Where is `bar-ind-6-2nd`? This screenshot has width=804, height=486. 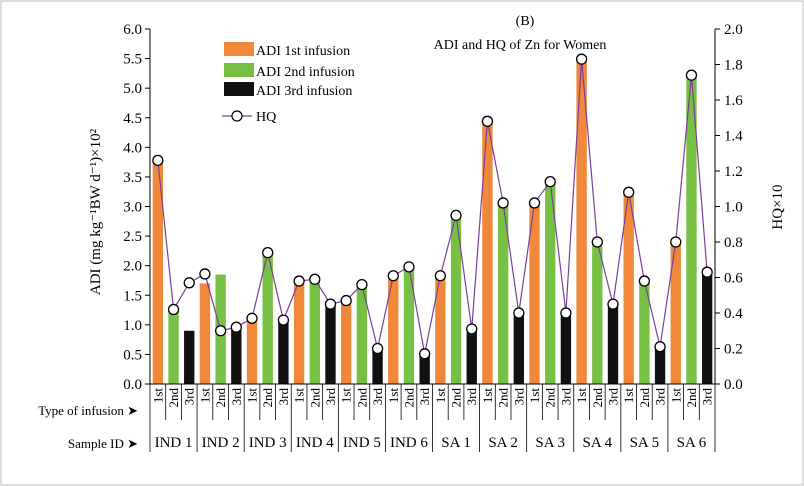 bar-ind-6-2nd is located at coordinates (409, 326).